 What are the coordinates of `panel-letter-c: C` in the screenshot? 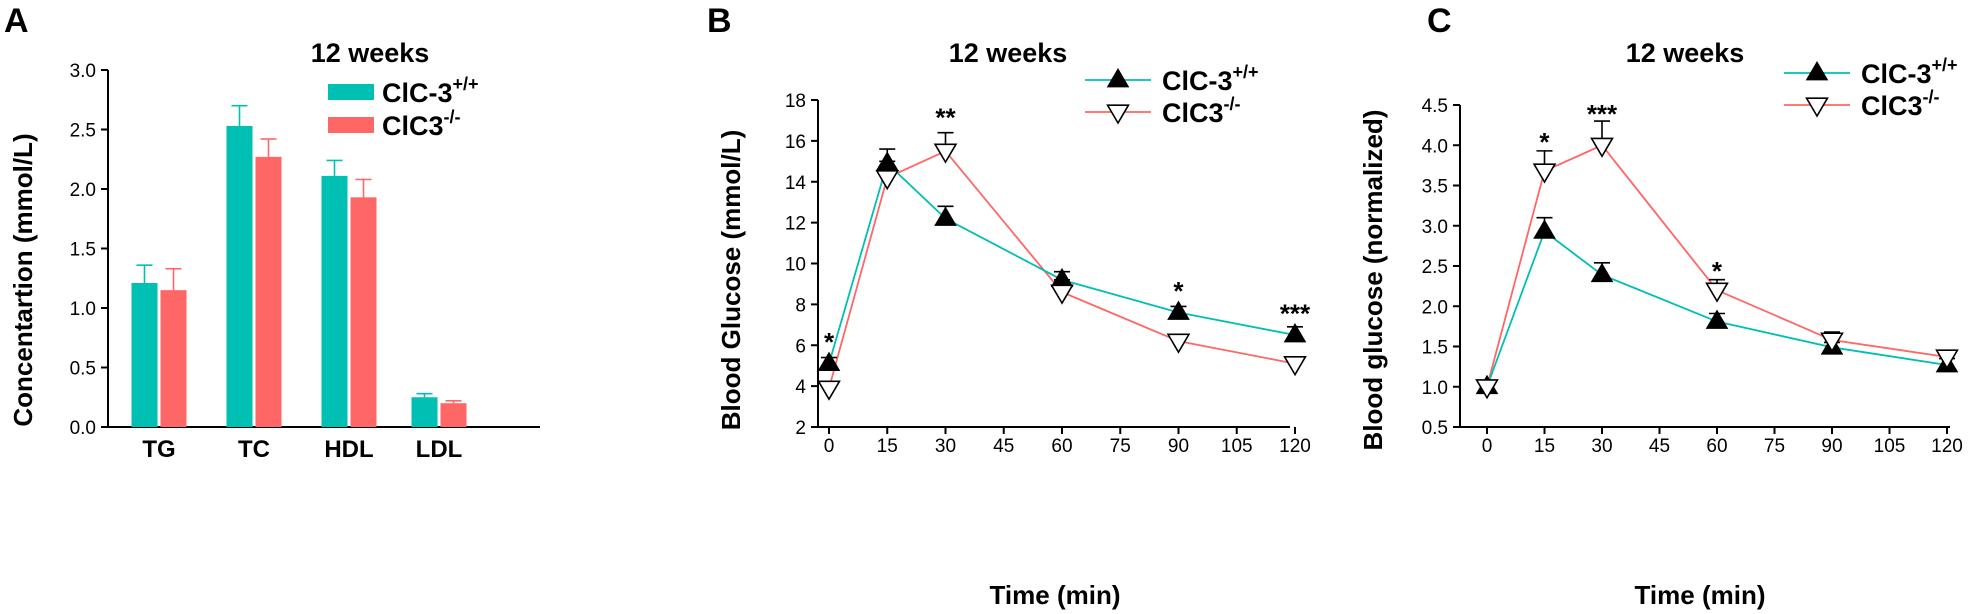 It's located at (1439, 21).